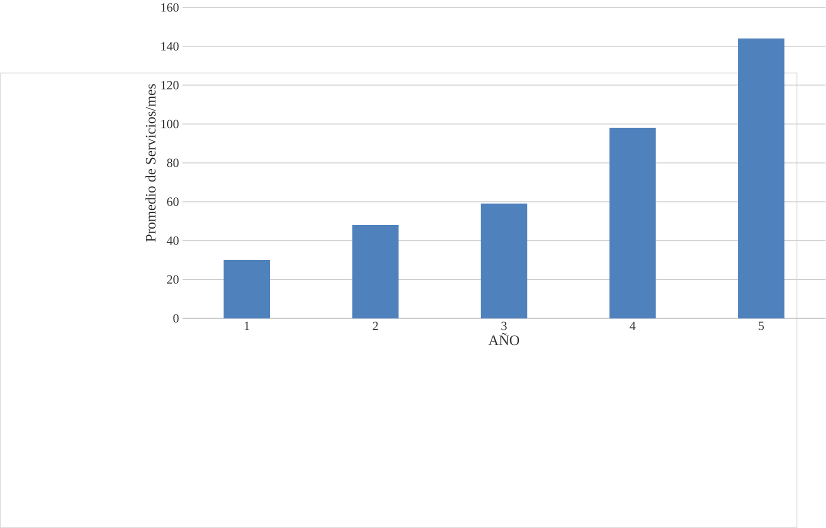 The image size is (826, 528). Describe the element at coordinates (247, 326) in the screenshot. I see `x-tick-label: 1` at that location.